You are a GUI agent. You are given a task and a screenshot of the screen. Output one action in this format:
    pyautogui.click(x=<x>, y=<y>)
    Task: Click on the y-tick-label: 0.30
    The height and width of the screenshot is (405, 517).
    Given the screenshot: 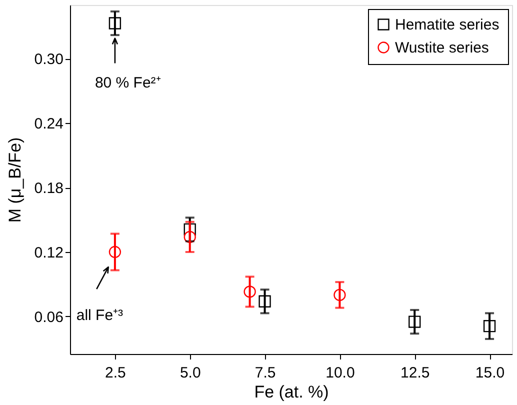 What is the action you would take?
    pyautogui.click(x=49, y=59)
    